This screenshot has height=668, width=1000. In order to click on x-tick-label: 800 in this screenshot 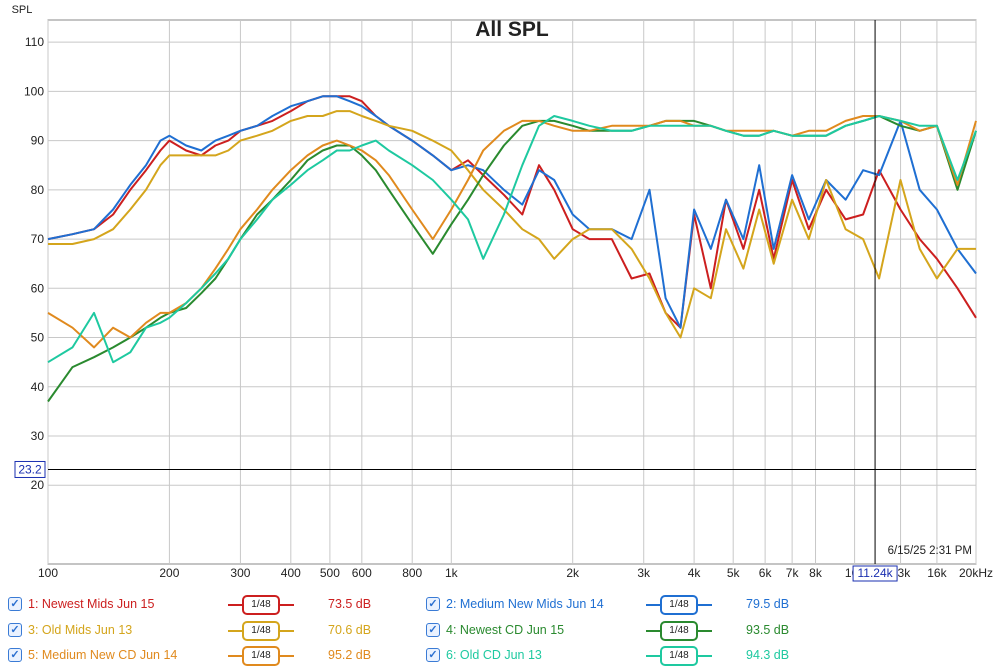, I will do `click(412, 573)`.